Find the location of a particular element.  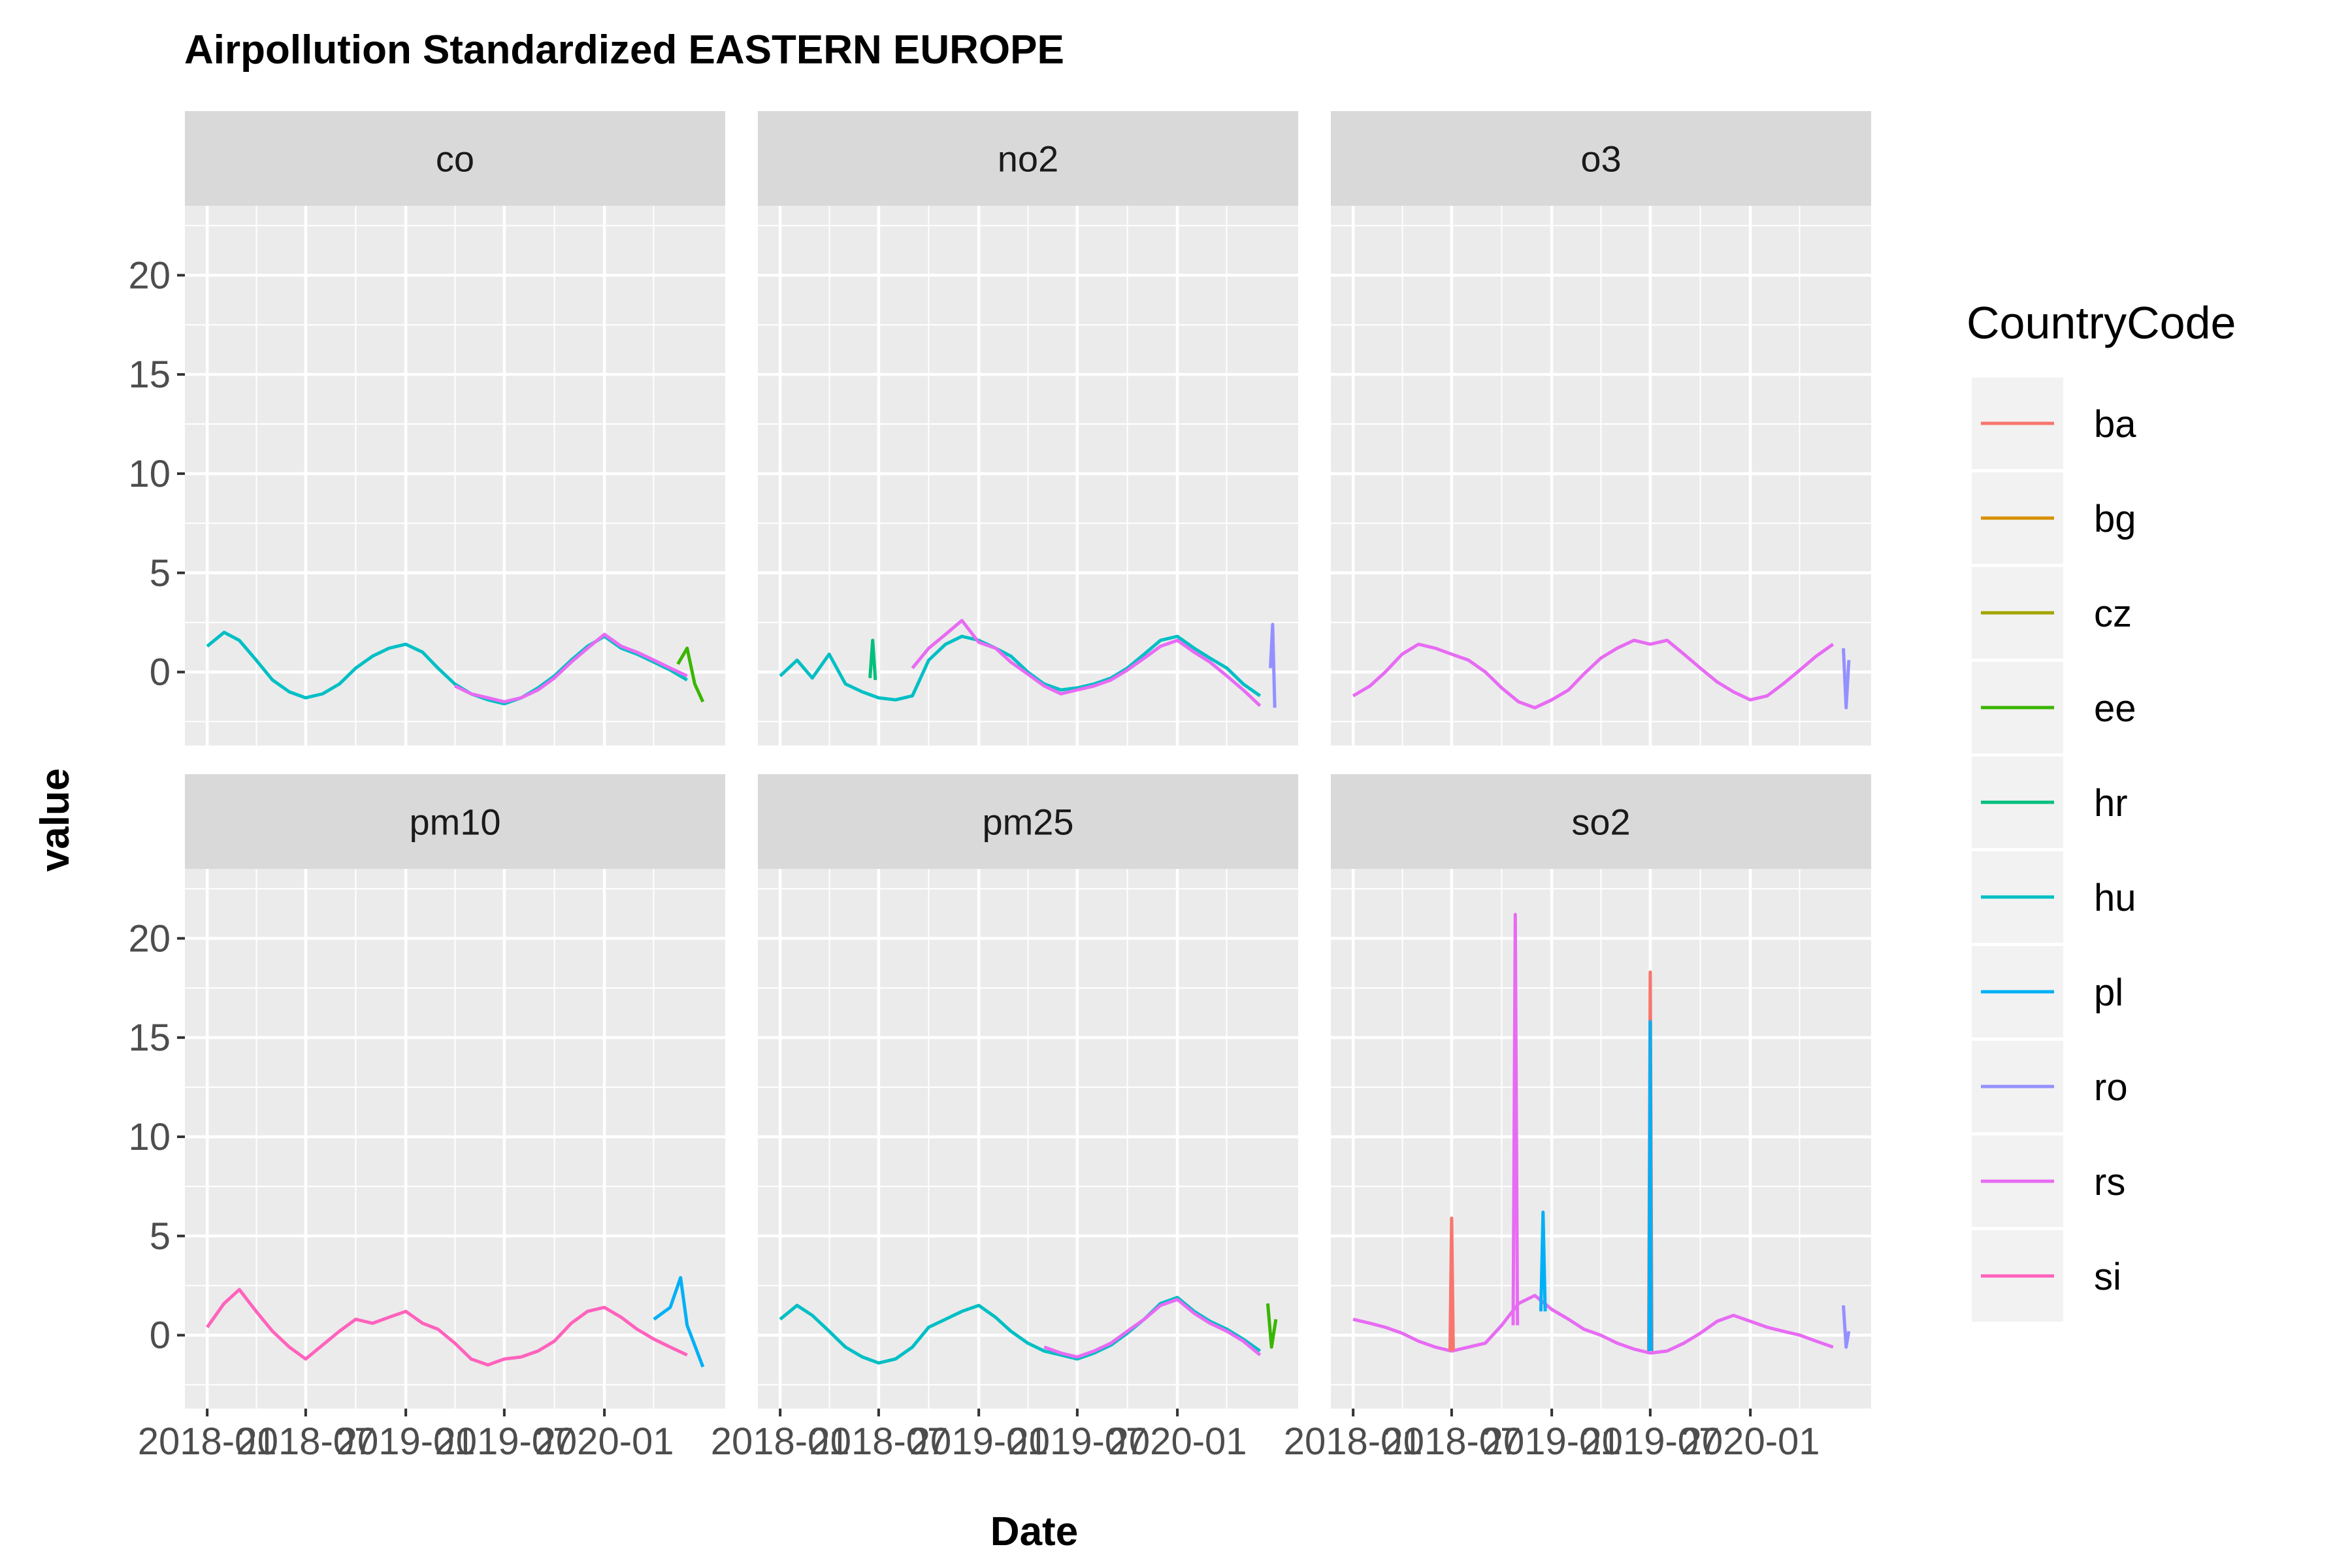

facet-strip-label: pm25 is located at coordinates (1027, 822).